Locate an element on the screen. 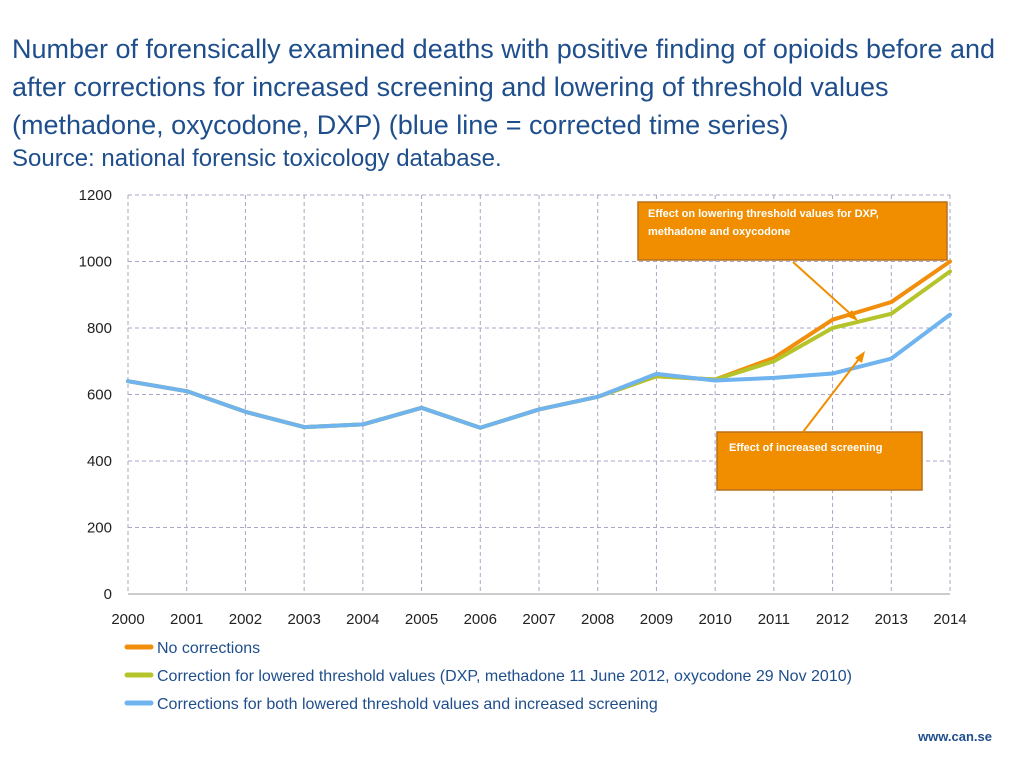 The height and width of the screenshot is (768, 1024). annotation-screening: Effect of increased screening is located at coordinates (819, 421).